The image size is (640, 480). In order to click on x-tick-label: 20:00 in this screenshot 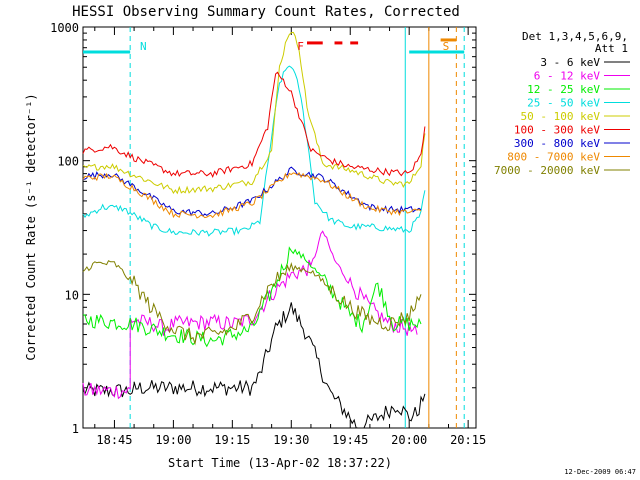, I will do `click(409, 440)`.